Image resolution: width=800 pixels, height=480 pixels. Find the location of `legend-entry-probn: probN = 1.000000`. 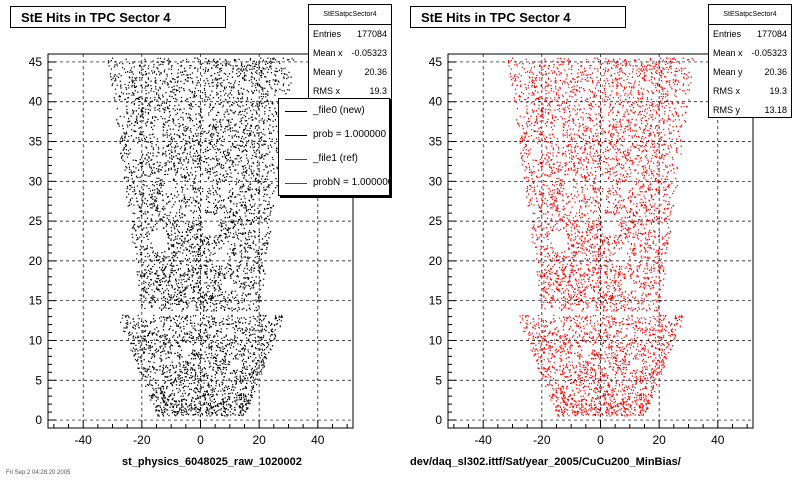

legend-entry-probn: probN = 1.000000 is located at coordinates (334, 183).